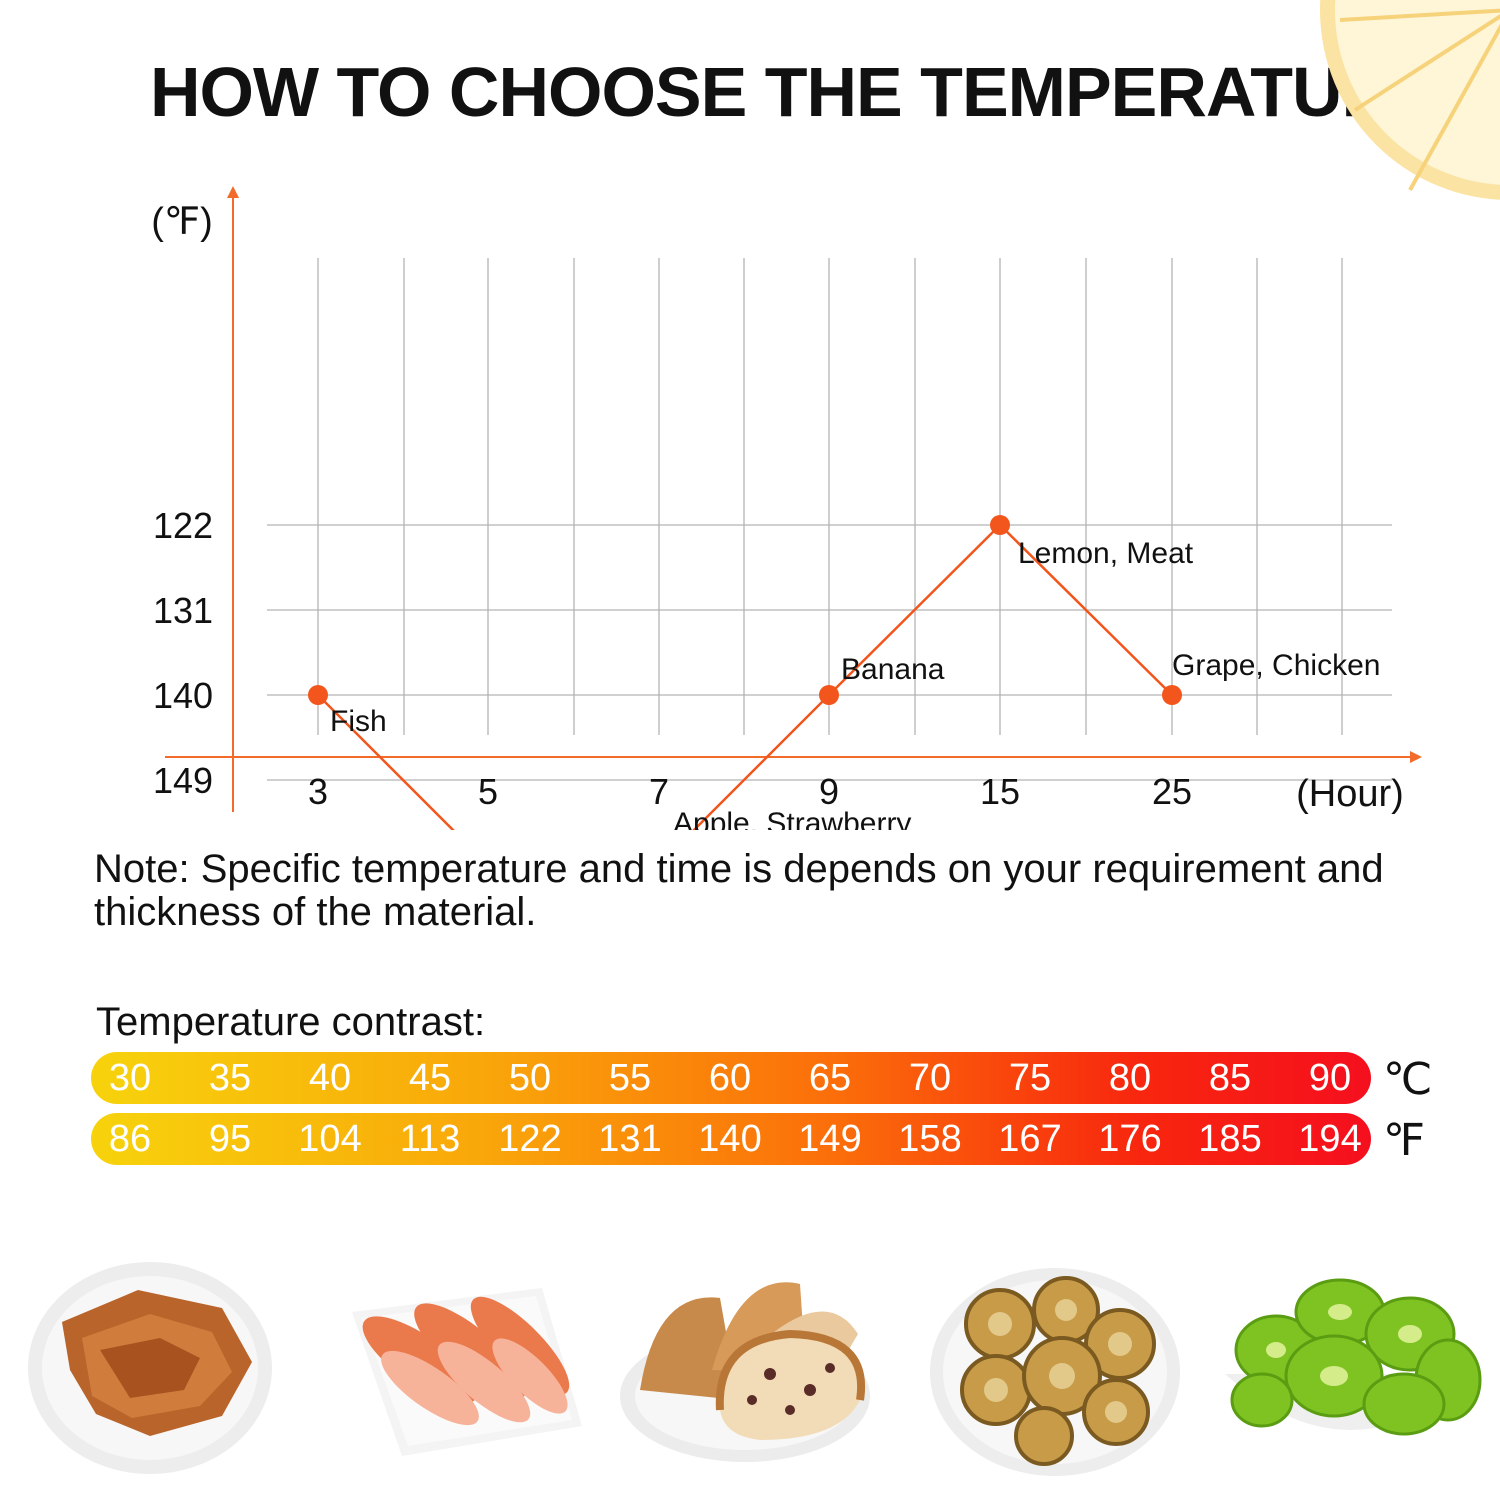 This screenshot has height=1500, width=1500. What do you see at coordinates (930, 1138) in the screenshot?
I see `fahrenheit-value: 158` at bounding box center [930, 1138].